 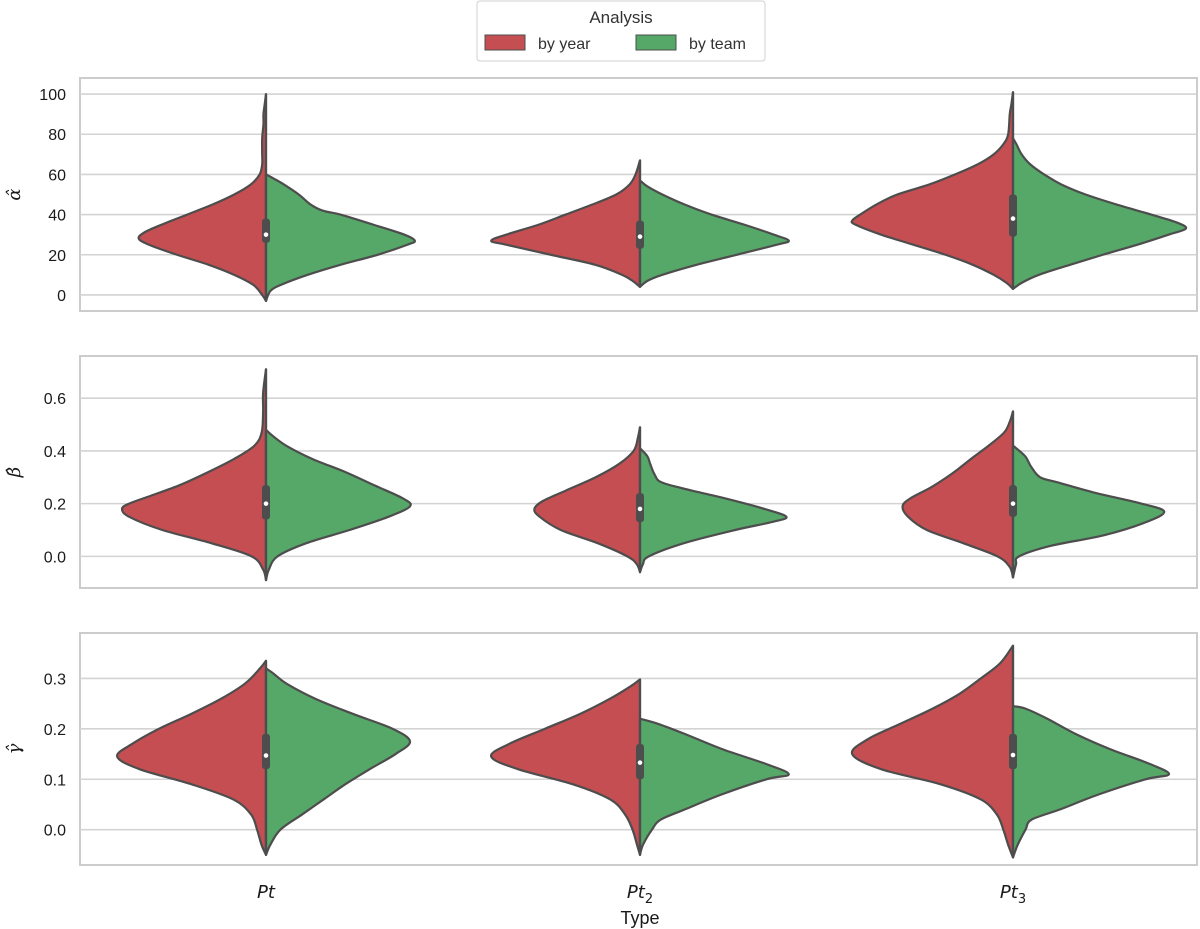 I want to click on x-tick-labels: Pt Pt2 Pt3, so click(x=641, y=894).